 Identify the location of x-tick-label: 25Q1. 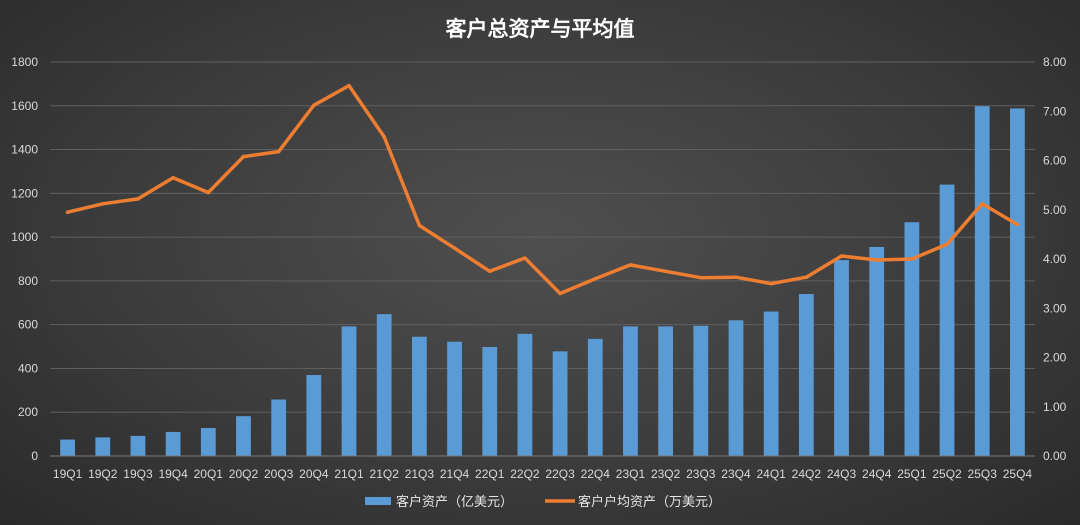
(912, 474).